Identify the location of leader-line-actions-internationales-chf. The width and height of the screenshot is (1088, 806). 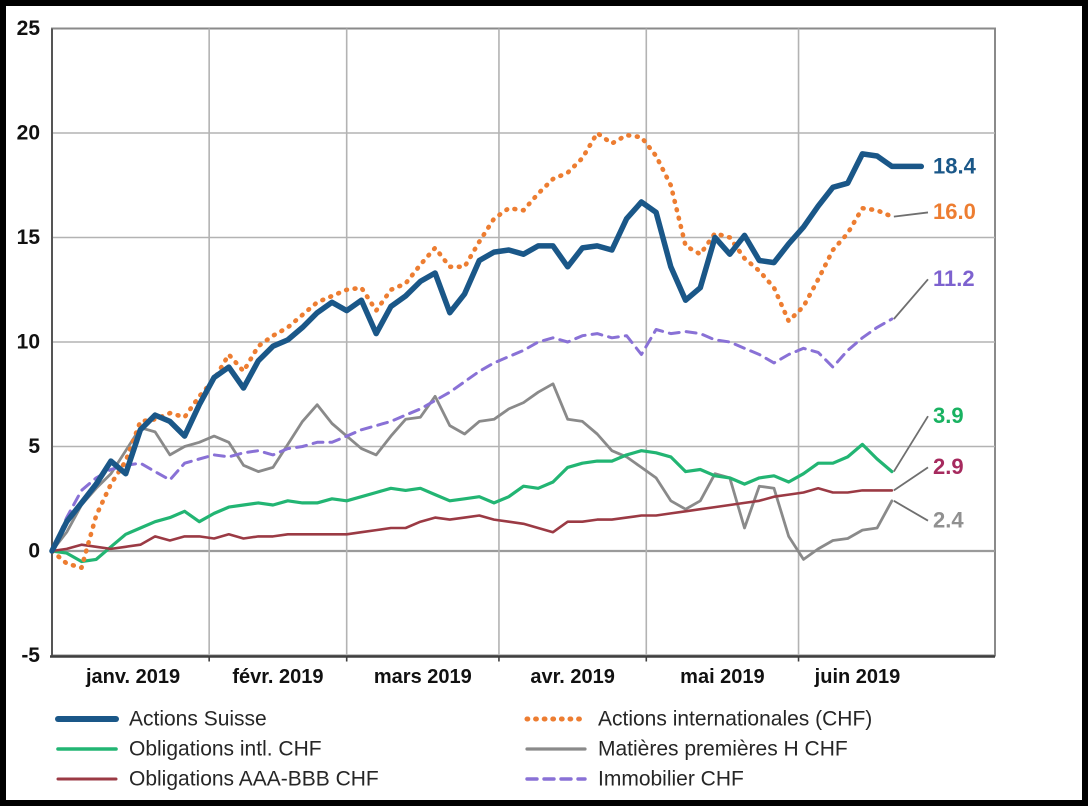
(911, 214).